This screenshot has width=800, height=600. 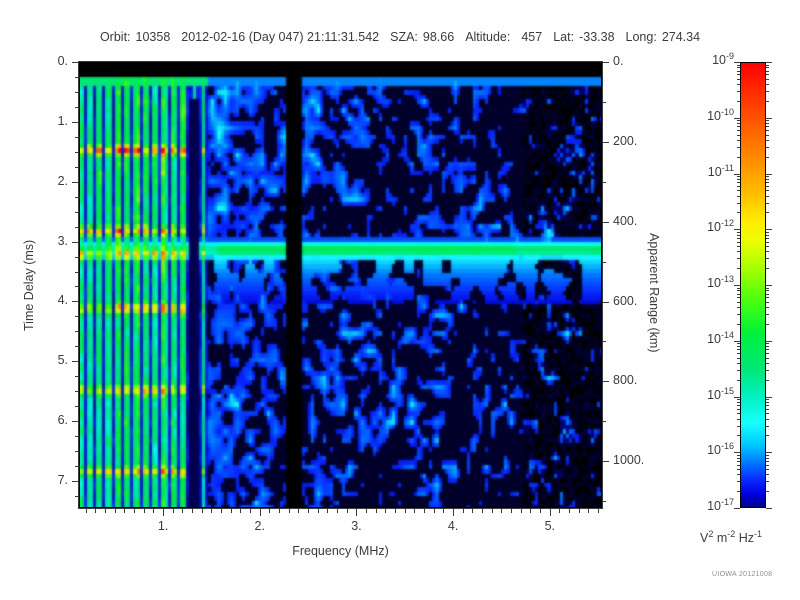 I want to click on y2tick-label-2: 400., so click(x=625, y=220).